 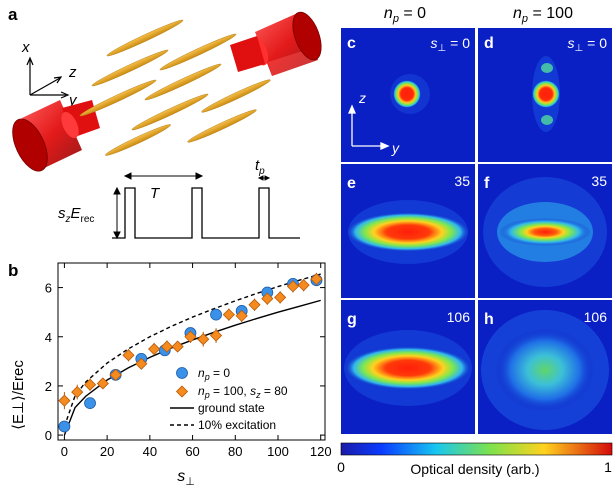 I want to click on panel-label-a: a, so click(x=13, y=14).